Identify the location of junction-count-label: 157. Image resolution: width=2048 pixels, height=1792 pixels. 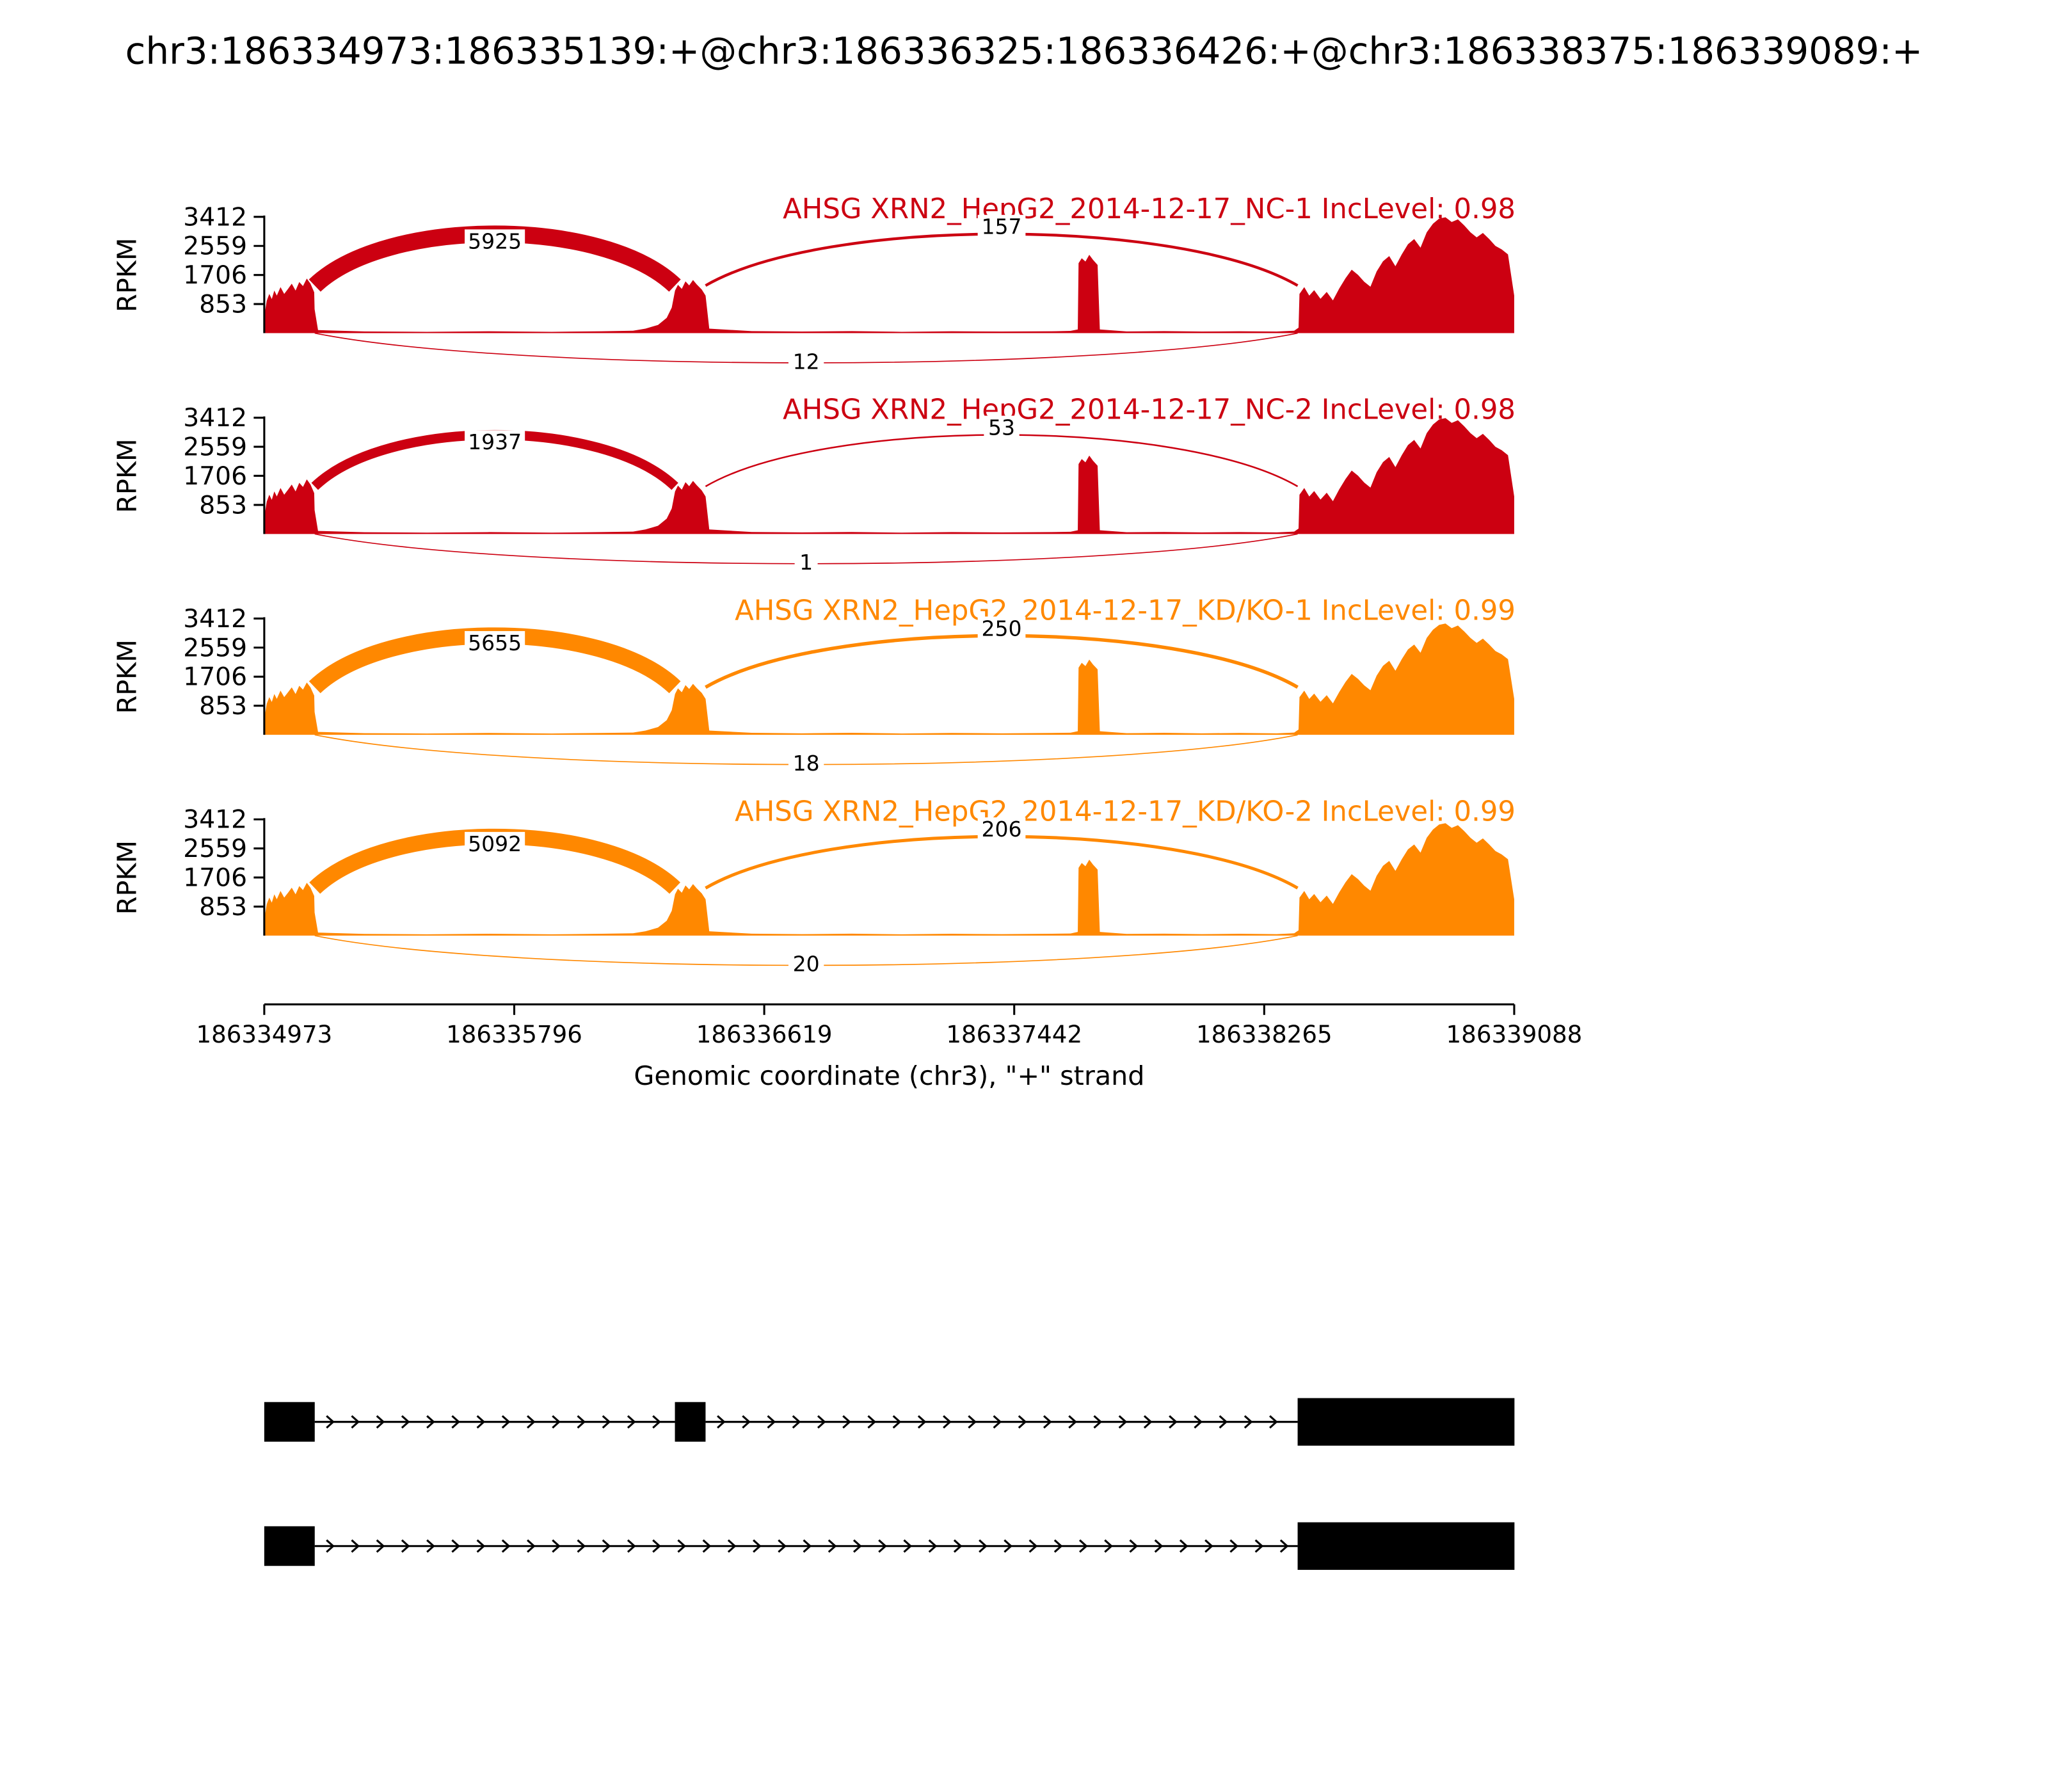
(1002, 226).